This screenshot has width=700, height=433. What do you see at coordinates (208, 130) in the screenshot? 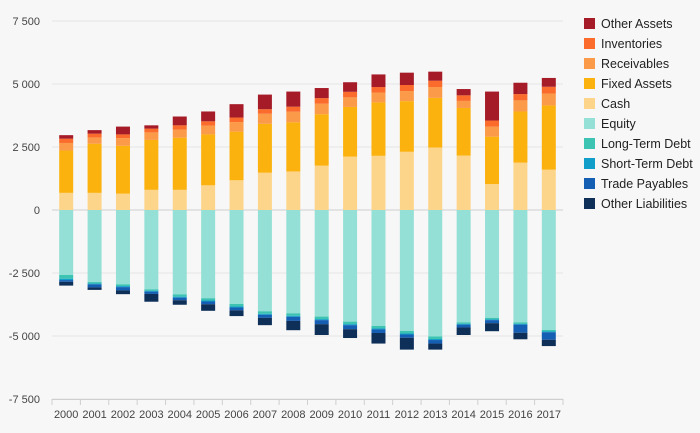
I see `bar-receivables-2005` at bounding box center [208, 130].